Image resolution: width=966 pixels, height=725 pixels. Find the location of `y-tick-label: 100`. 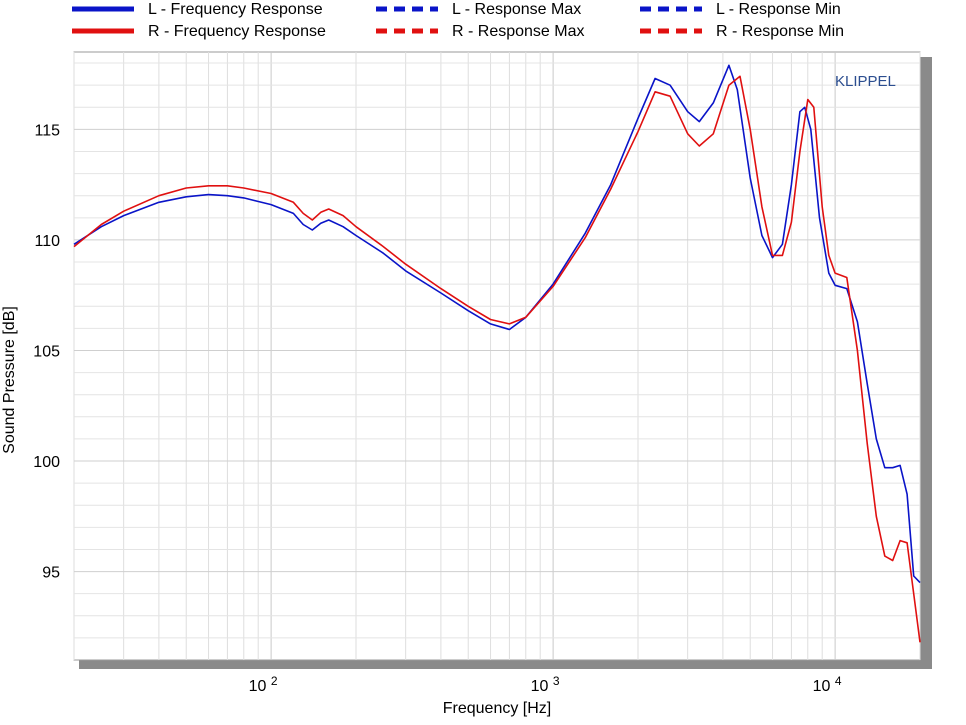

y-tick-label: 100 is located at coordinates (46, 462).